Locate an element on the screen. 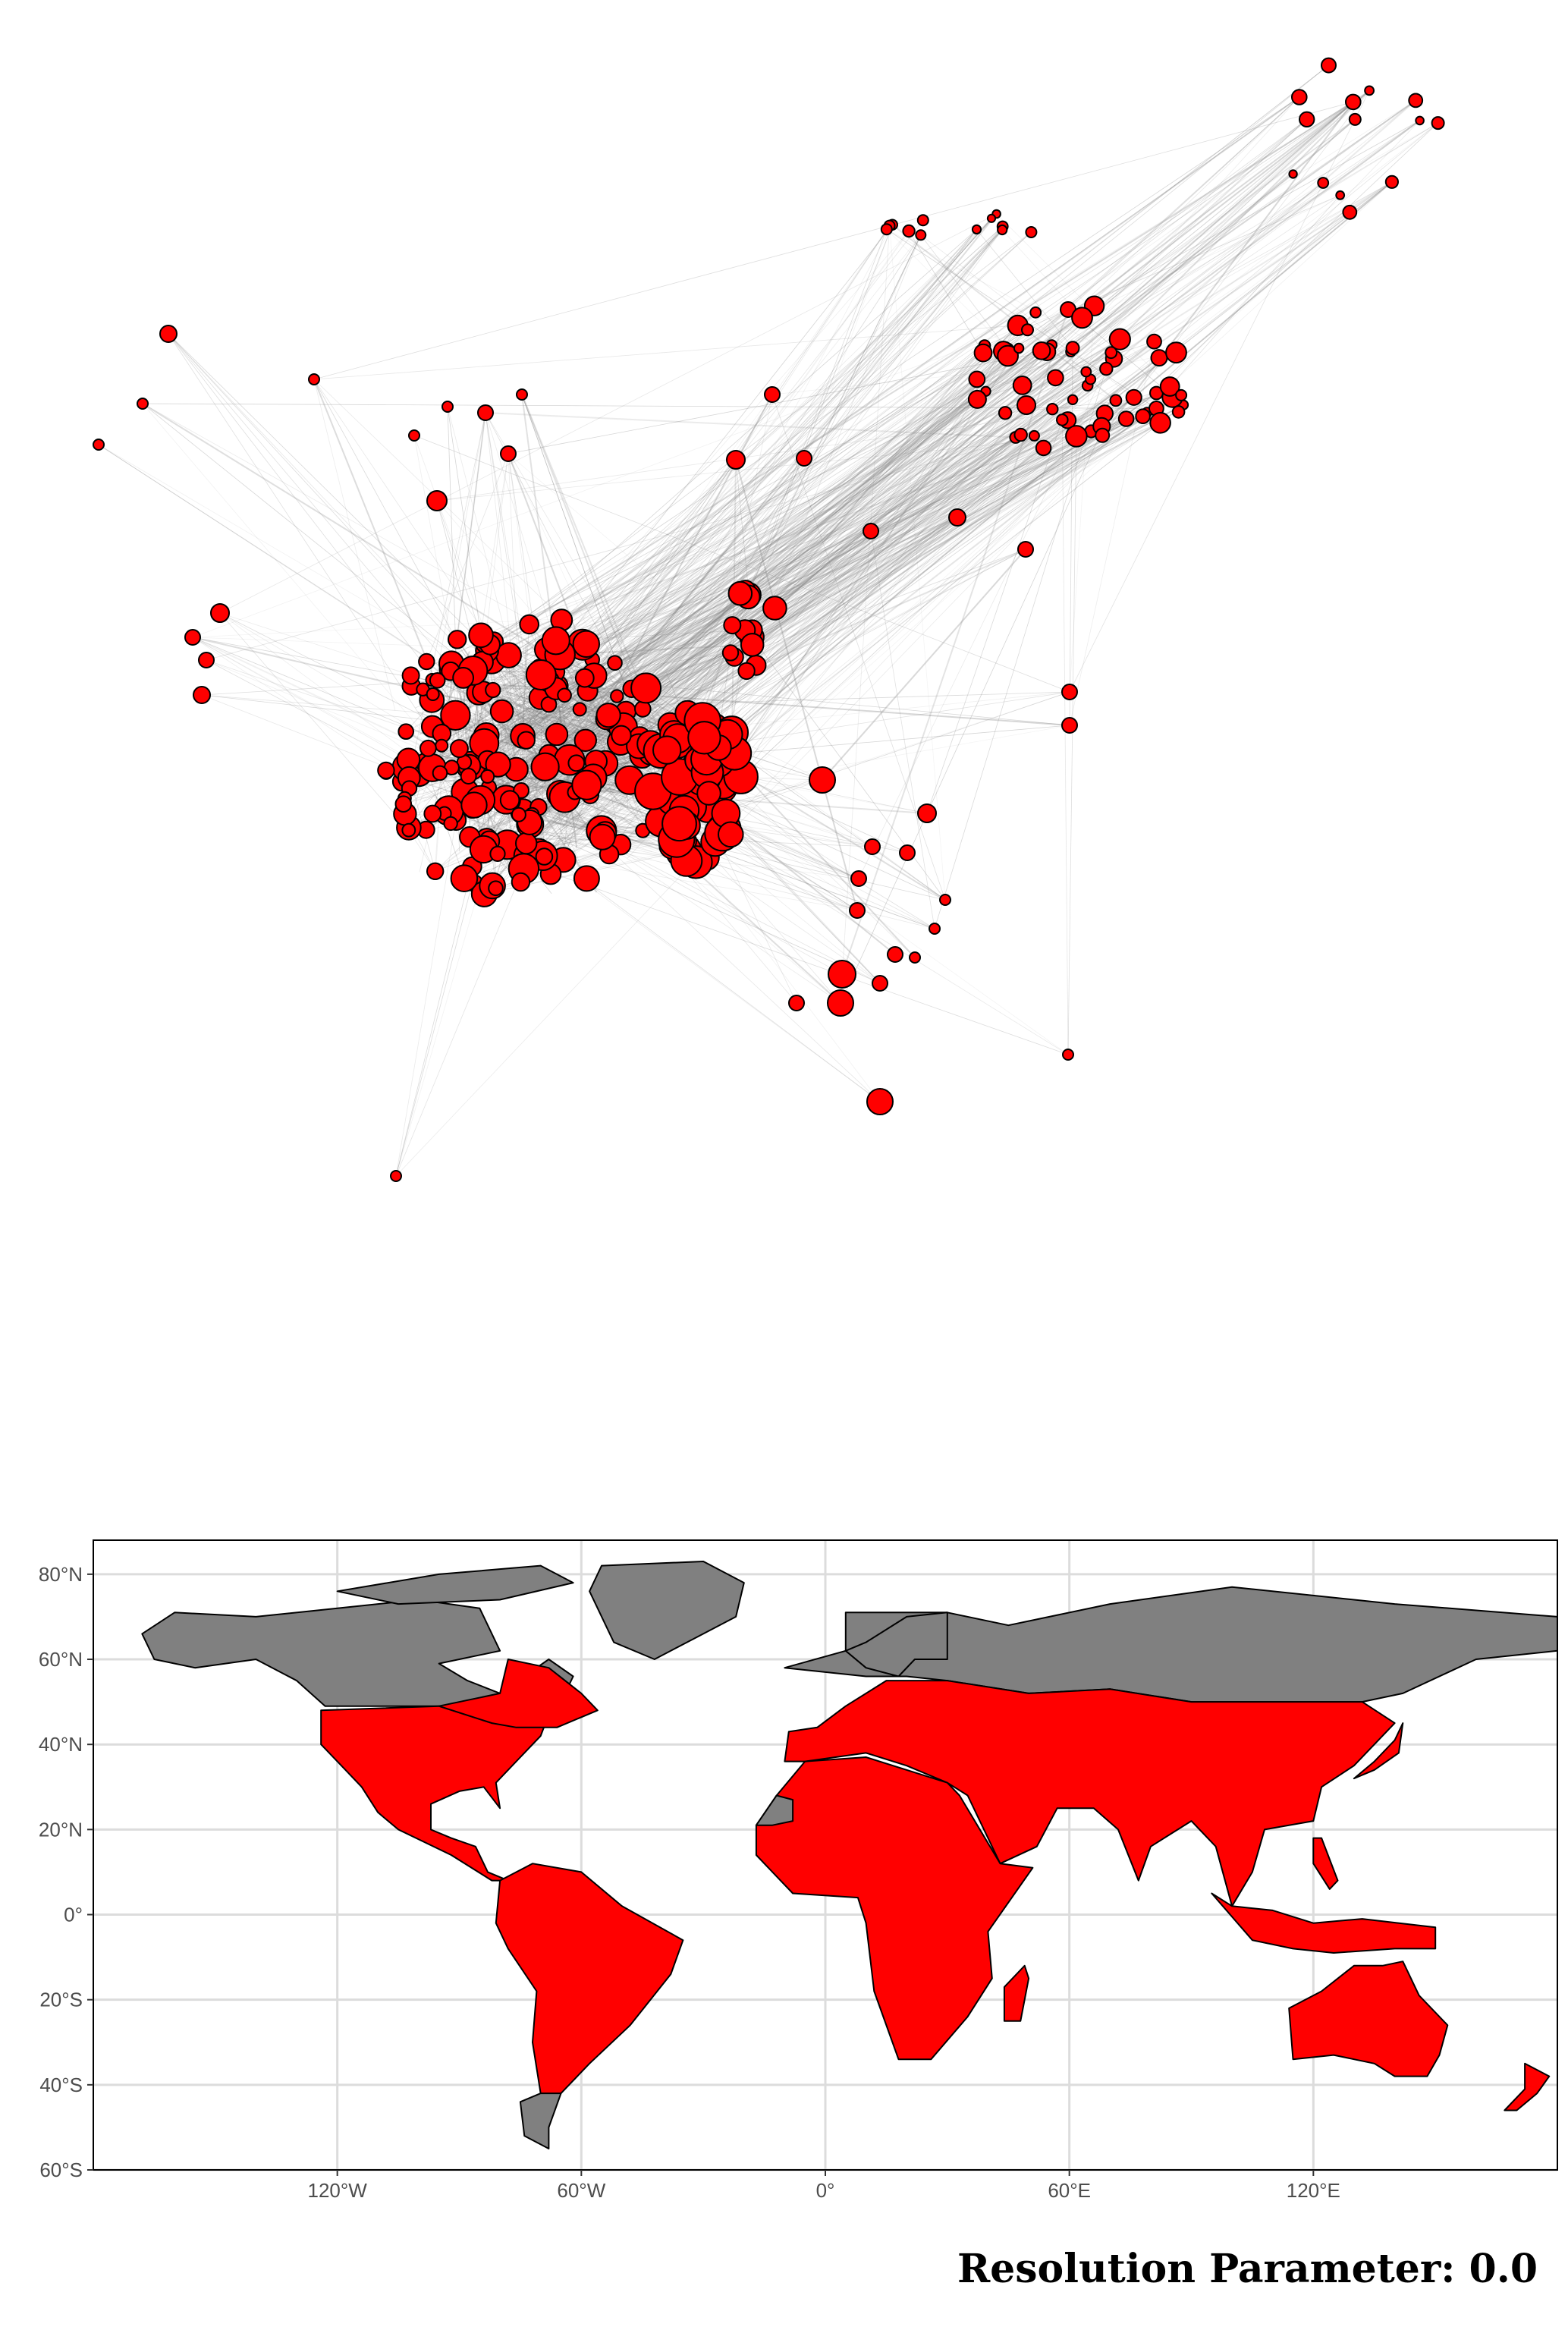  y-tick-label: 60°N is located at coordinates (61, 1659).